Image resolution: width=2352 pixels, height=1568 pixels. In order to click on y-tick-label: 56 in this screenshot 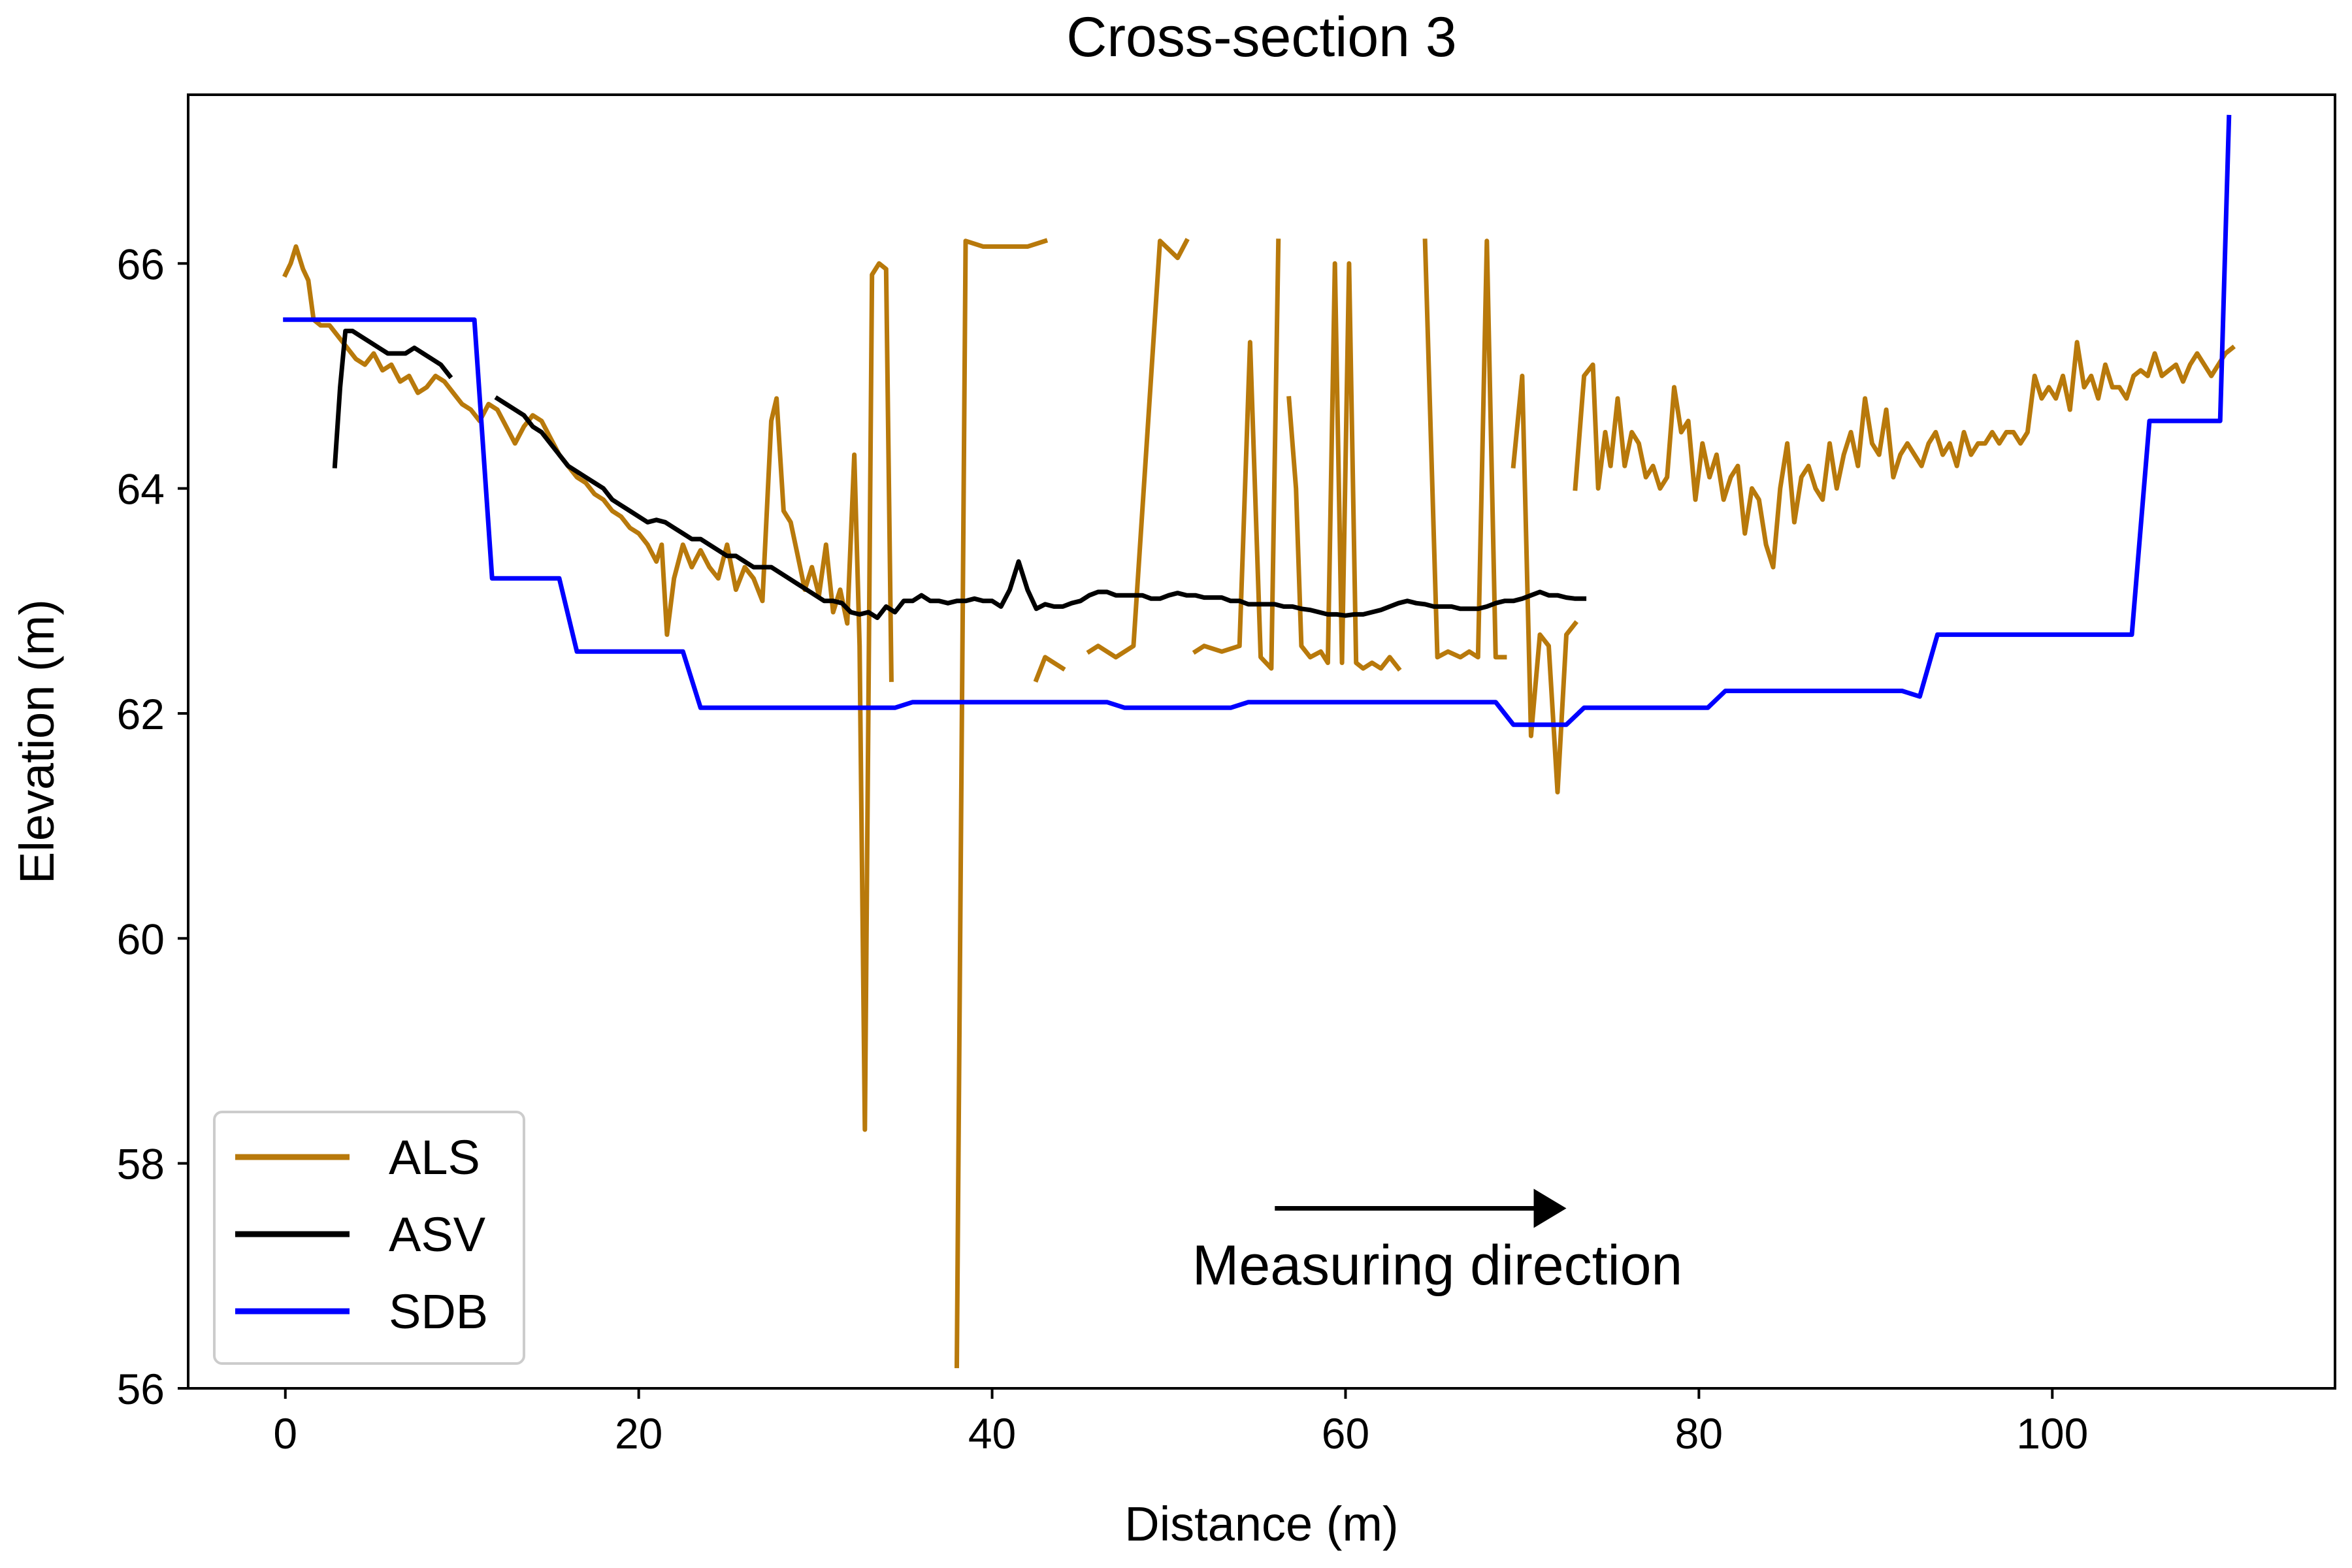, I will do `click(141, 1389)`.